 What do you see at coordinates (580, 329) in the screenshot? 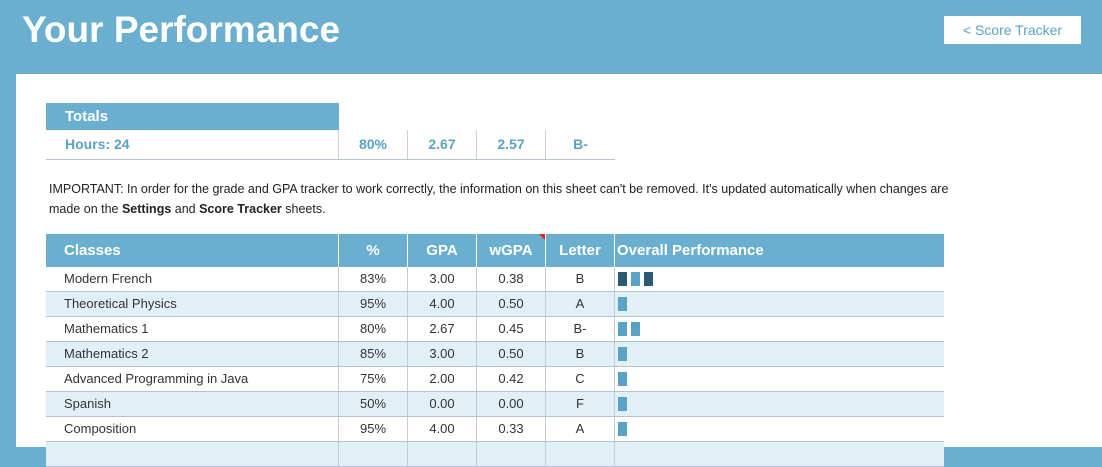
I see `class-letter: B-` at bounding box center [580, 329].